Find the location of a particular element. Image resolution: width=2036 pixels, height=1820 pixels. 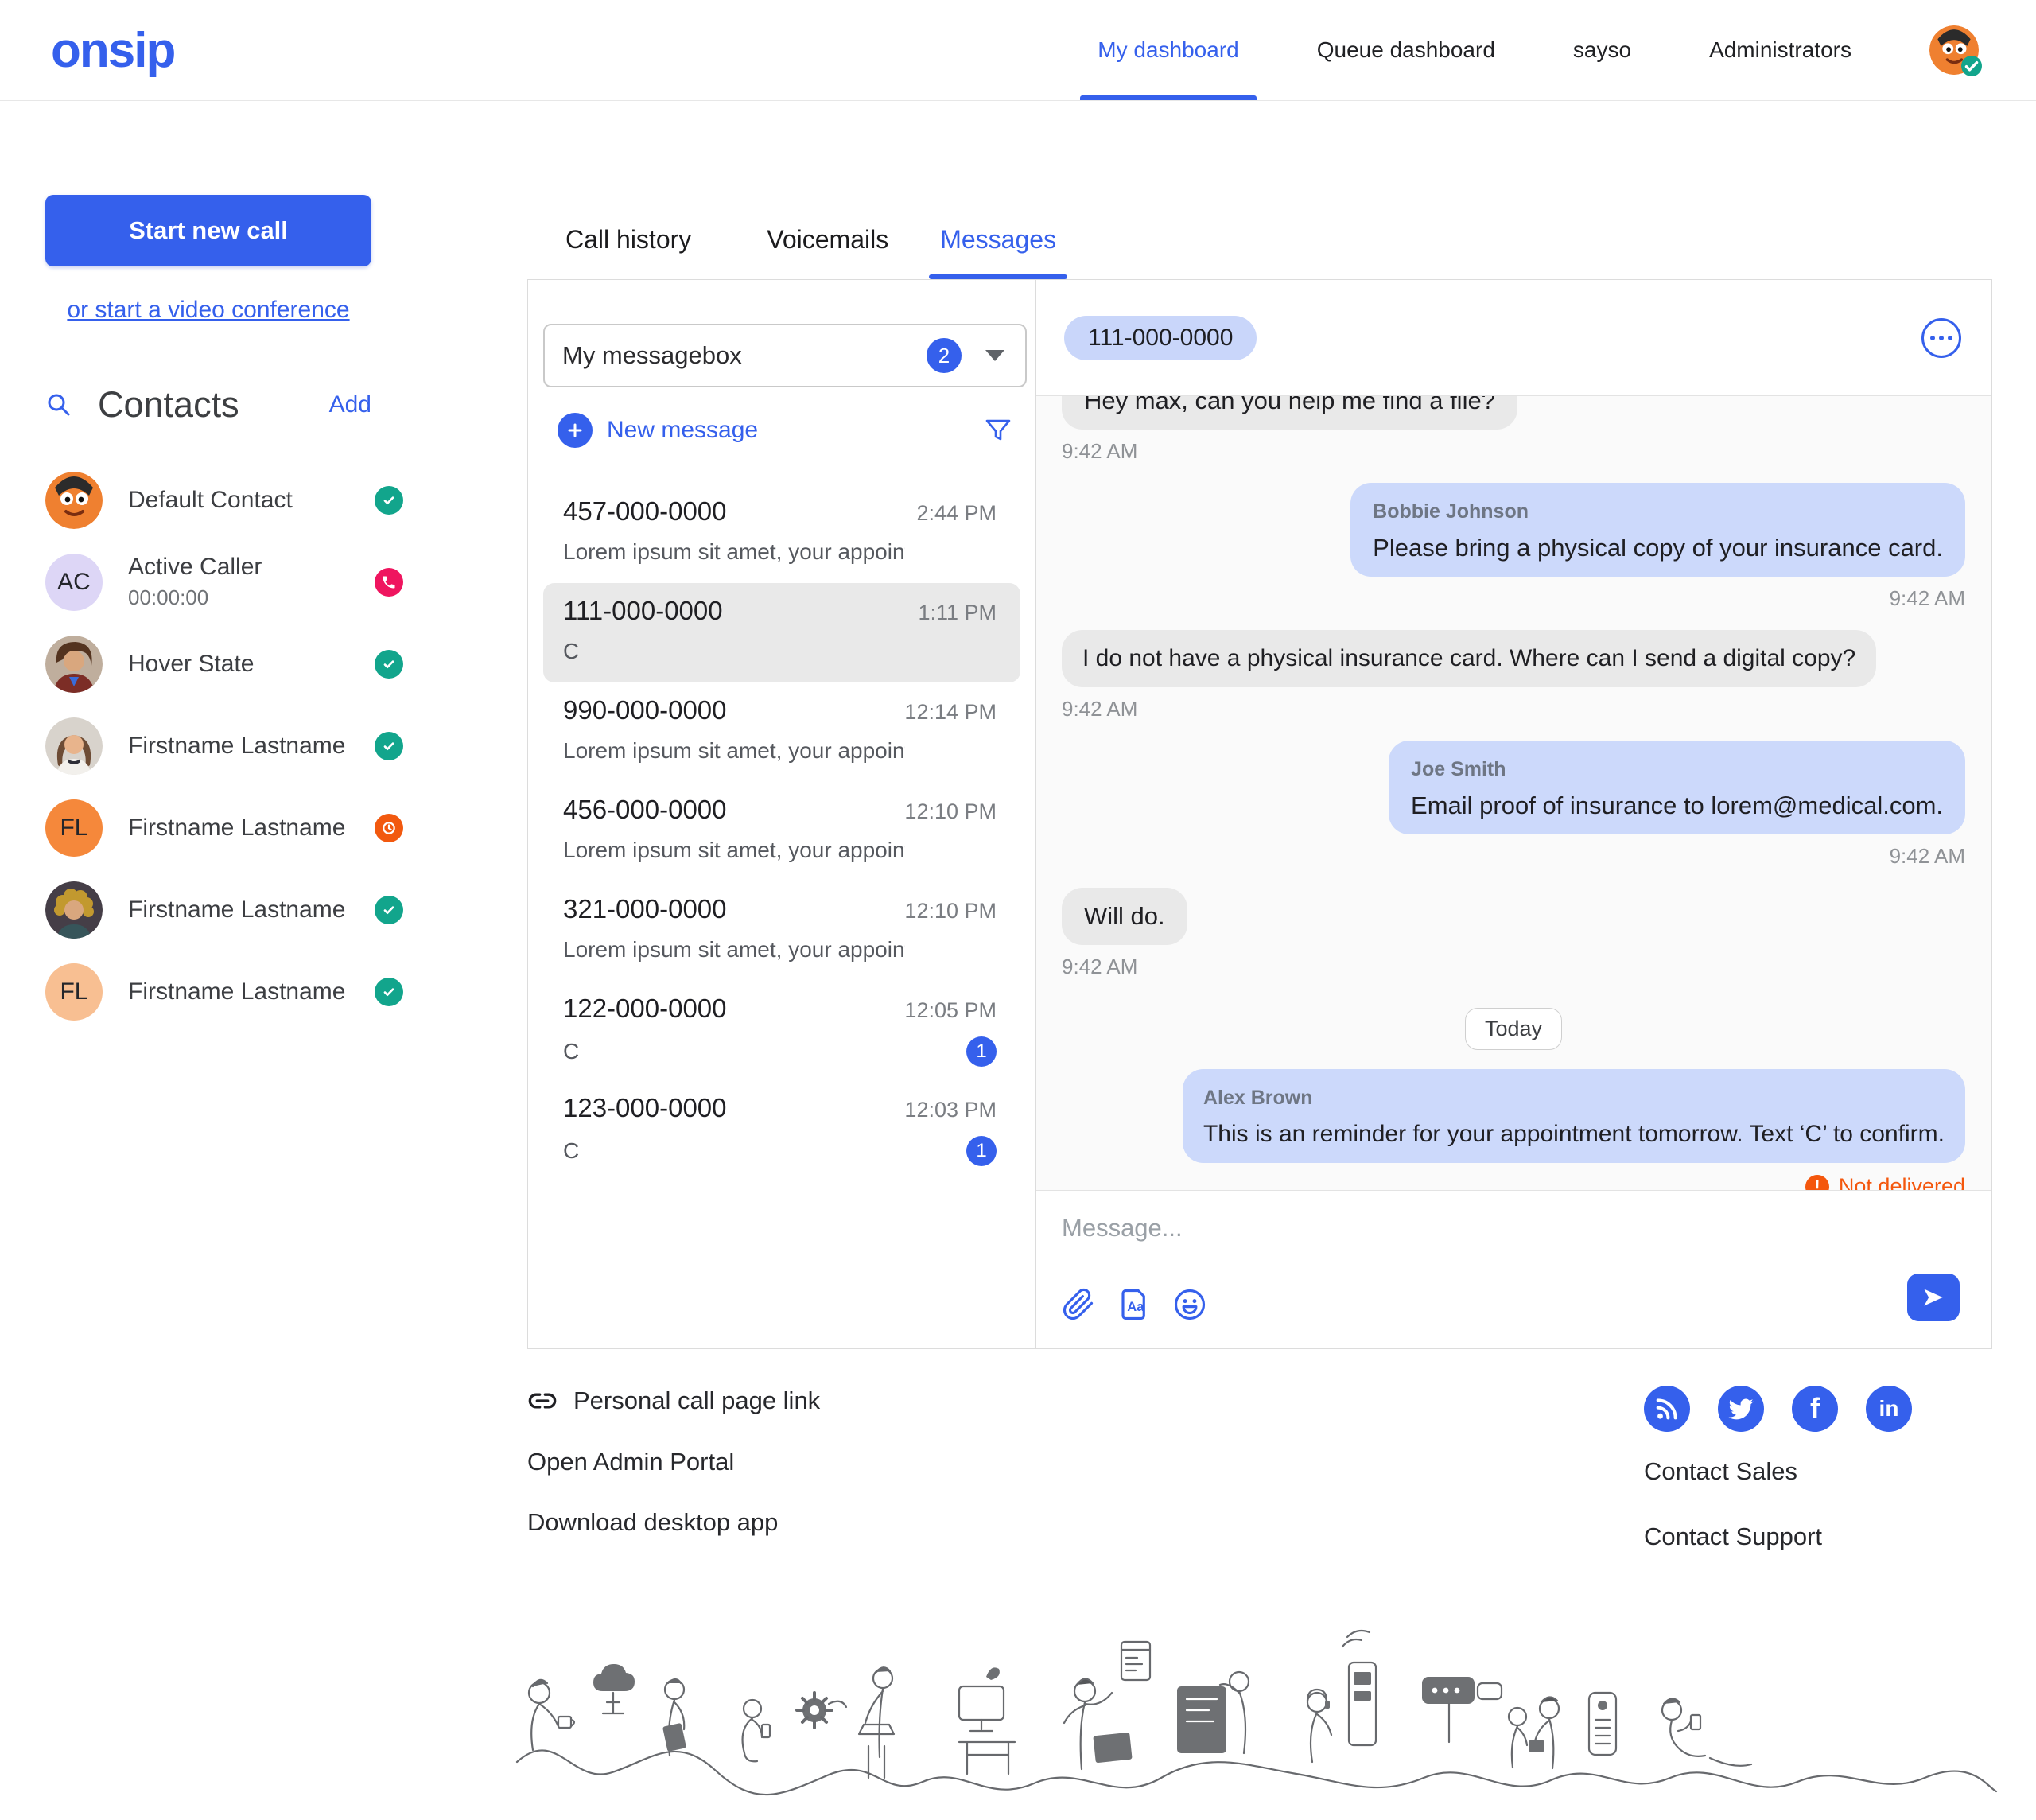

thread-time: 12:14 PM is located at coordinates (950, 712).